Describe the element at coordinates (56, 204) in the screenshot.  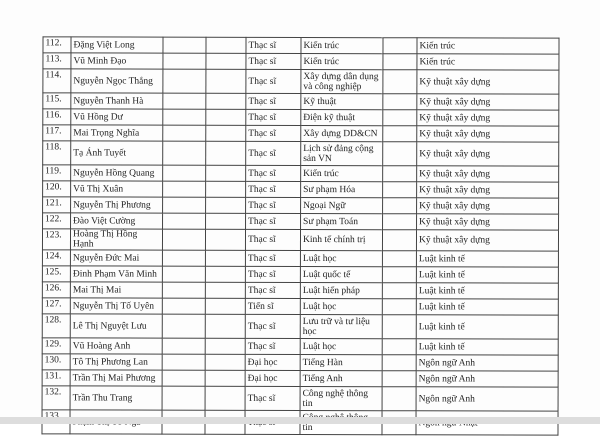
I see `row-number: 121.` at that location.